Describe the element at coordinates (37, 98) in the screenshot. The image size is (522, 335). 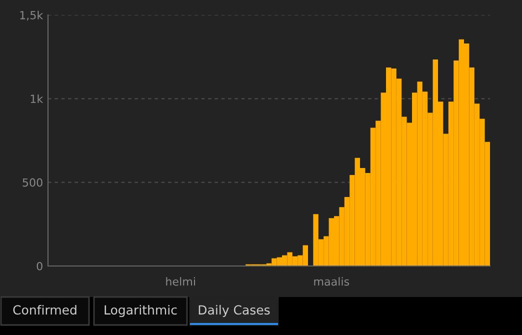
I see `y-tick-label: 1k` at that location.